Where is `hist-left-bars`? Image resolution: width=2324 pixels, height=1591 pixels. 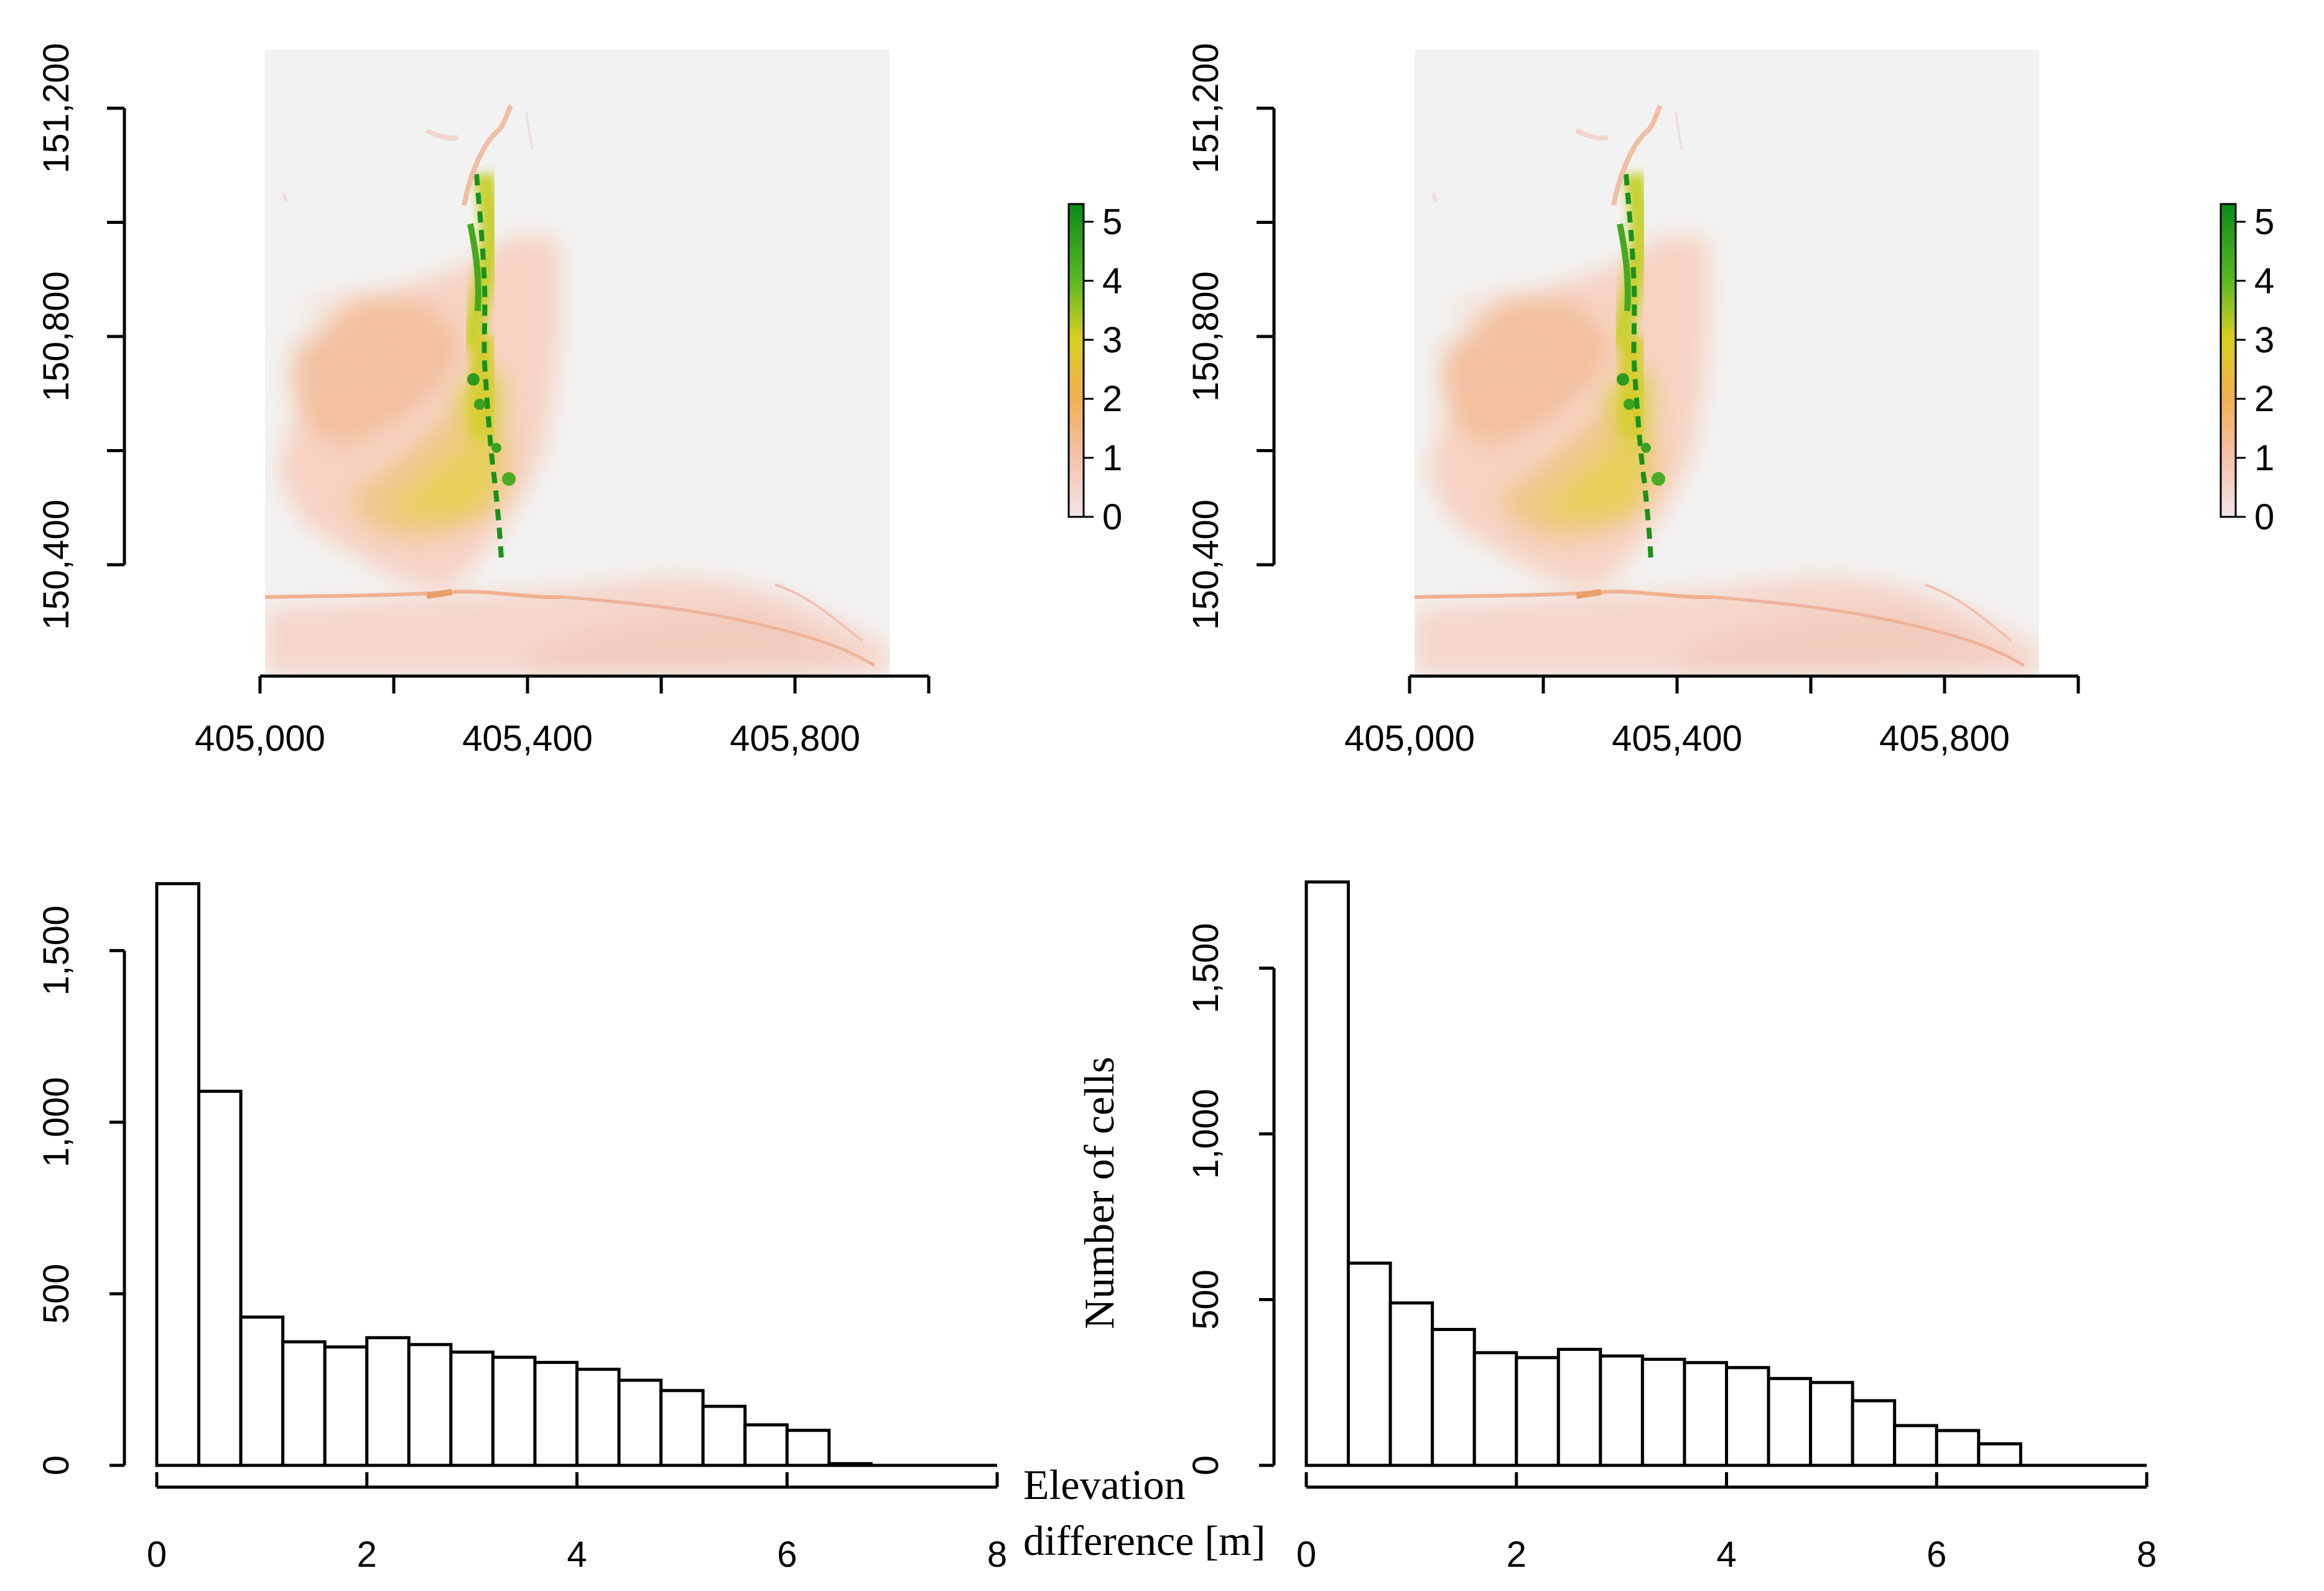 hist-left-bars is located at coordinates (576, 1174).